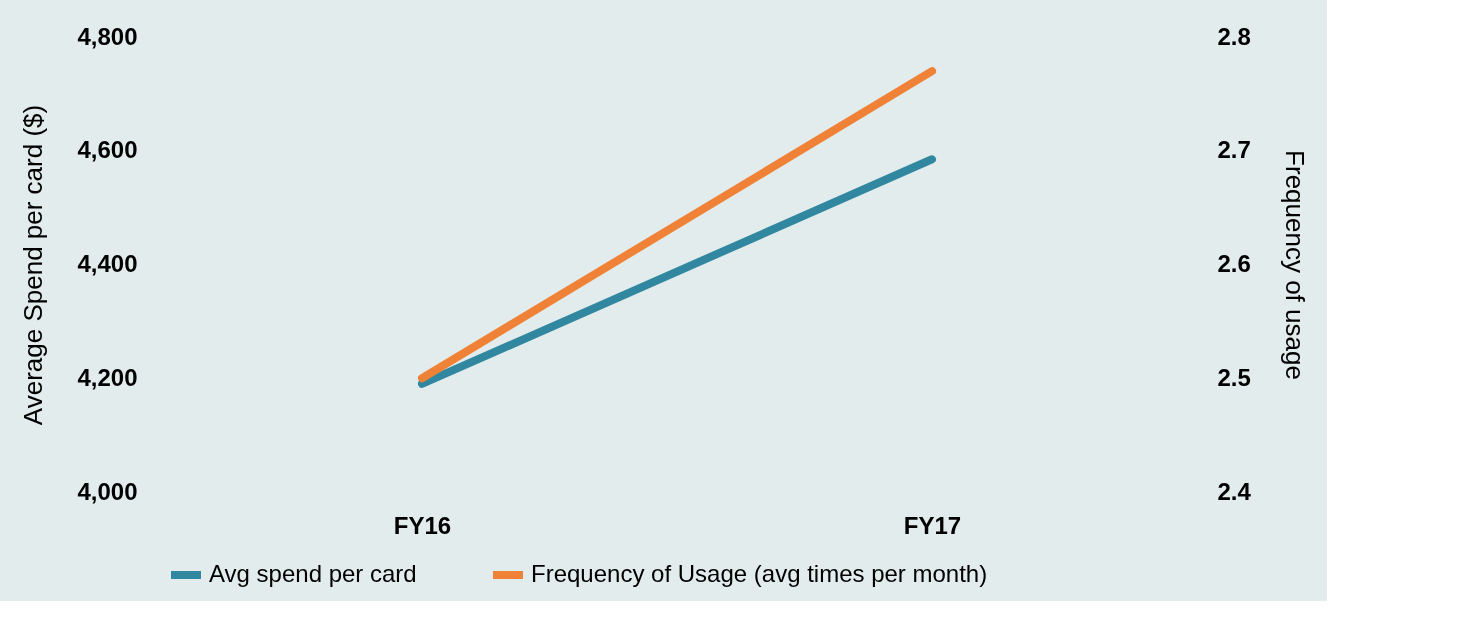 This screenshot has height=626, width=1472. What do you see at coordinates (33, 265) in the screenshot?
I see `y-axis-title: Average Spend per card ($)` at bounding box center [33, 265].